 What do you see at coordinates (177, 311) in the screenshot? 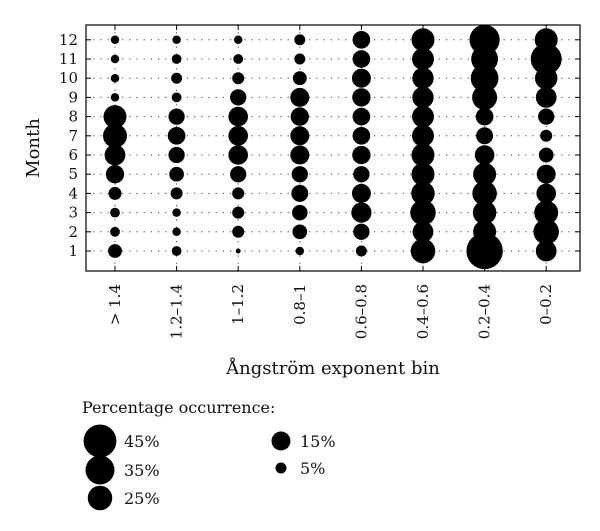
I see `x-tick-label: 1.2–1.4` at bounding box center [177, 311].